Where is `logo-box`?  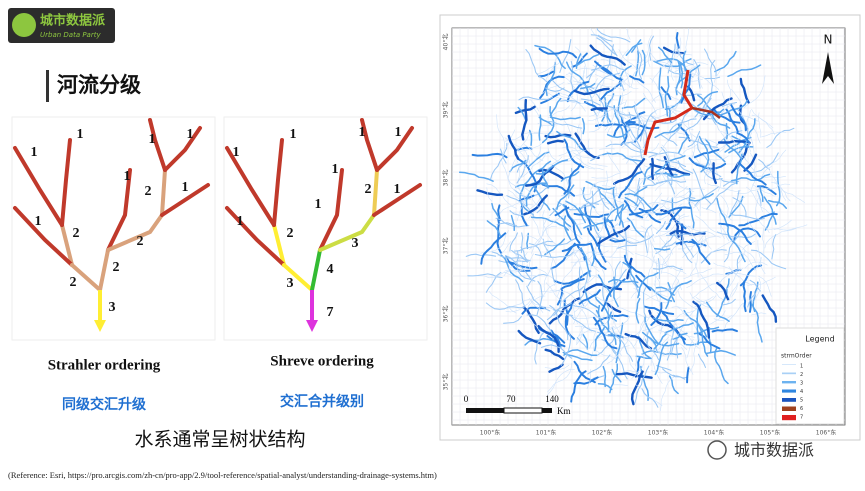
logo-box is located at coordinates (61, 25).